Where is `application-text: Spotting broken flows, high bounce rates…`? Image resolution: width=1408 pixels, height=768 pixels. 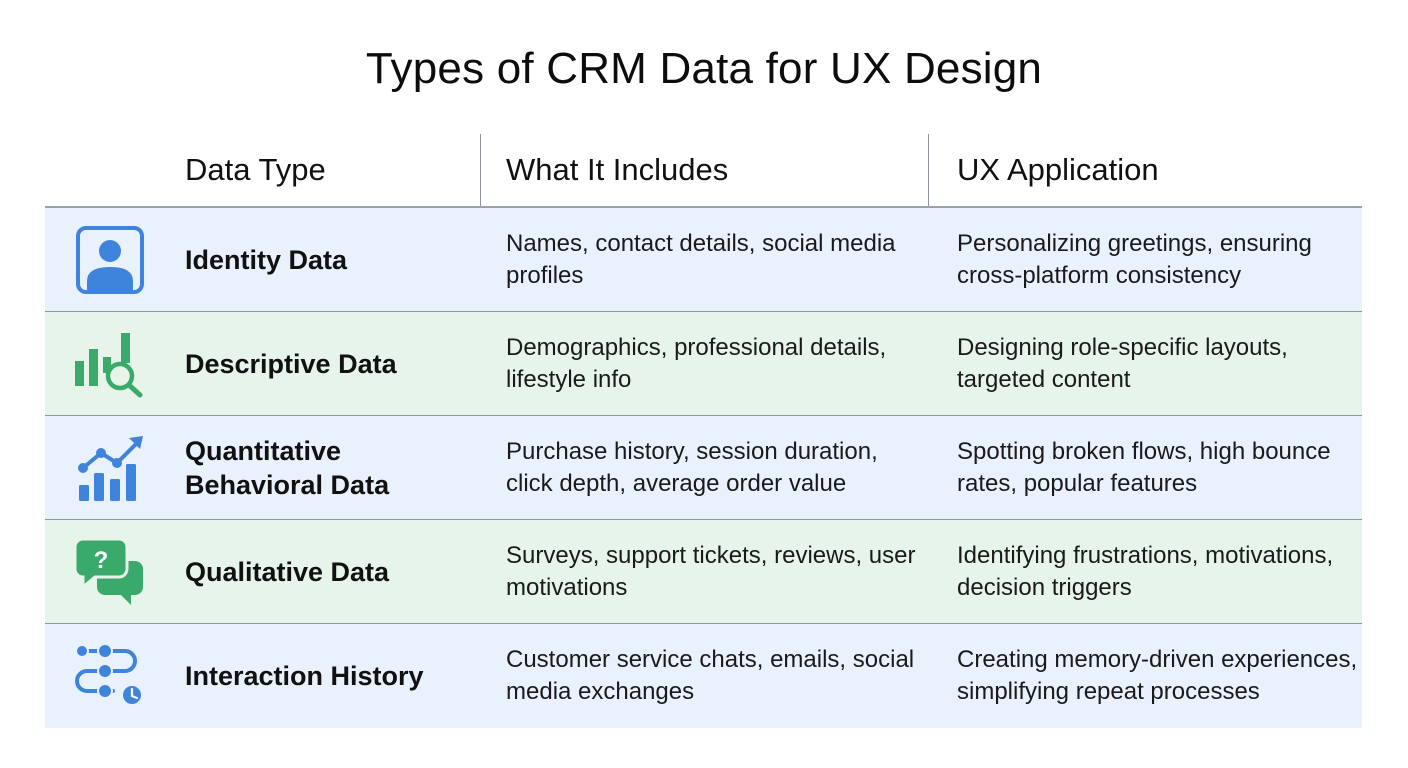 application-text: Spotting broken flows, high bounce rates… is located at coordinates (1144, 467).